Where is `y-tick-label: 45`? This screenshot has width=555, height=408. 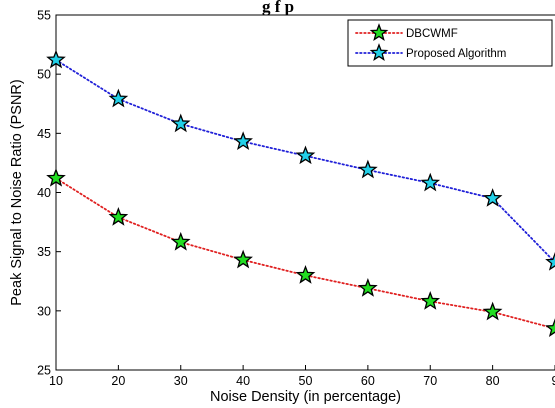
y-tick-label: 45 is located at coordinates (44, 134).